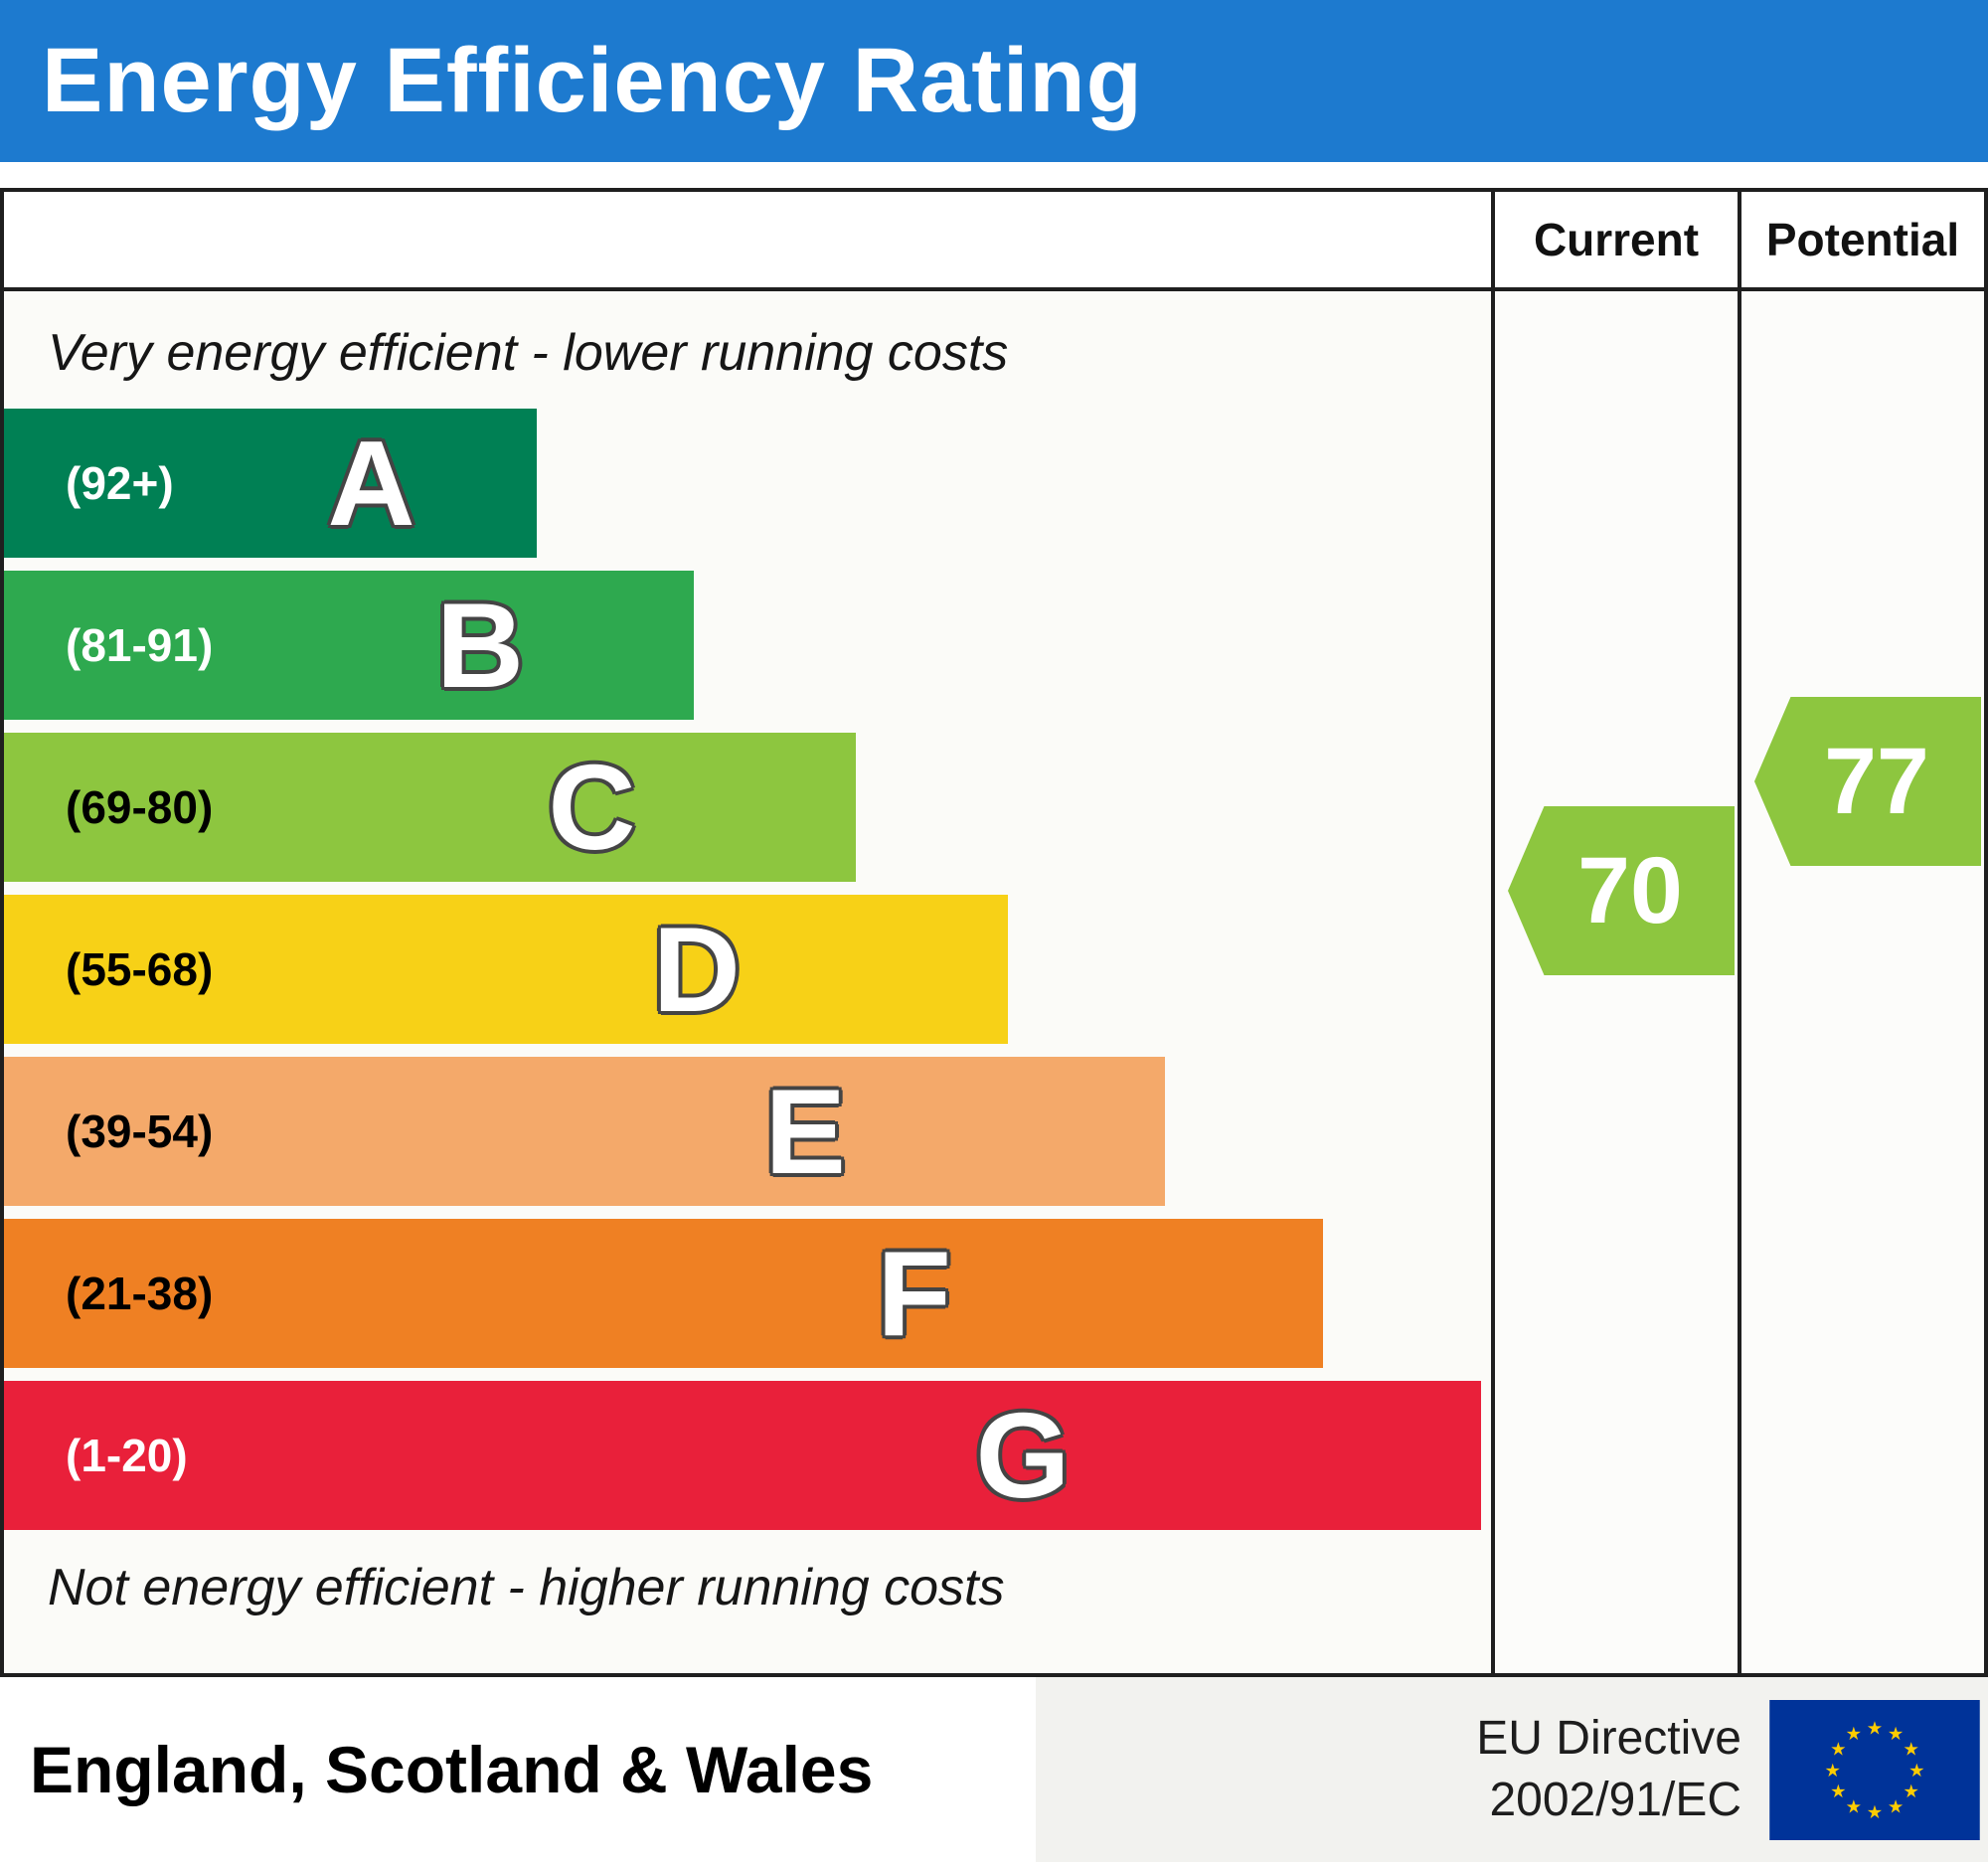  What do you see at coordinates (349, 645) in the screenshot?
I see `band-b: (81-91) B` at bounding box center [349, 645].